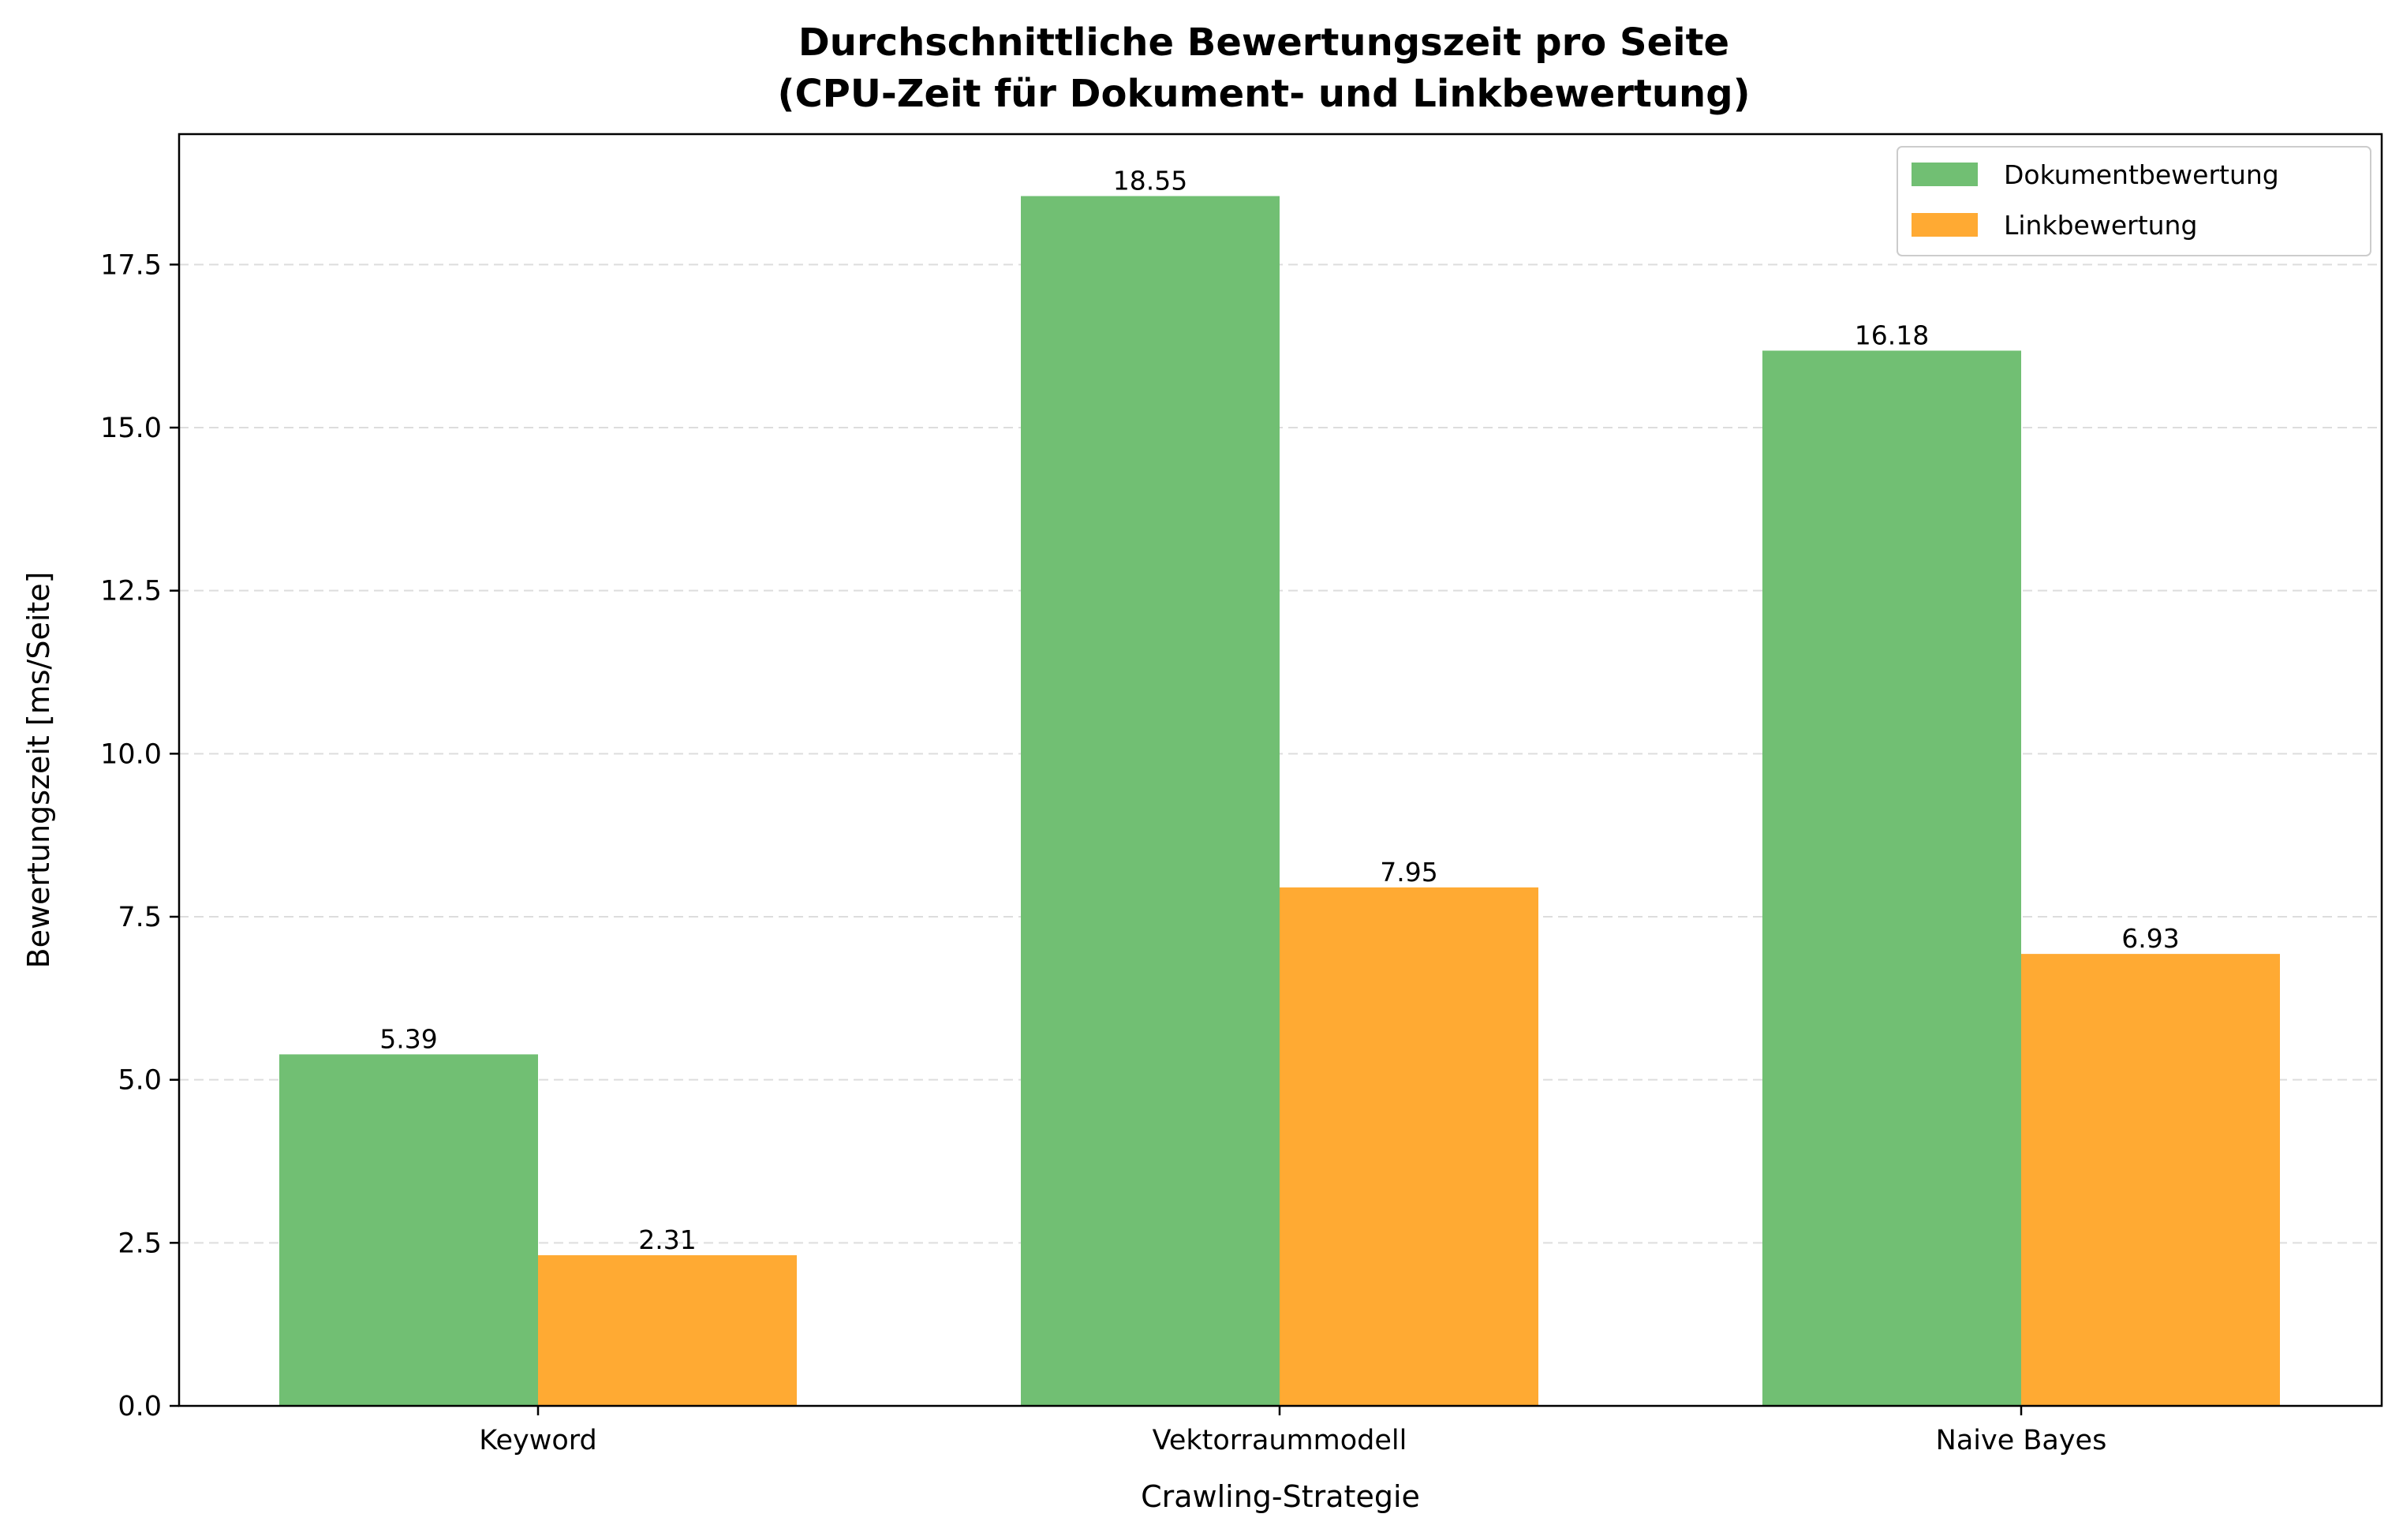 The height and width of the screenshot is (1540, 2403). Describe the element at coordinates (140, 917) in the screenshot. I see `y-tick-label: 7.5` at that location.